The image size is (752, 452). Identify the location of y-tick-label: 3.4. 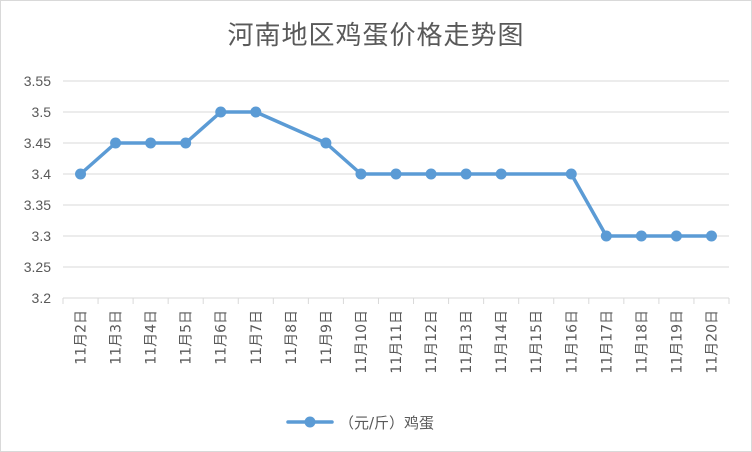
(42, 174).